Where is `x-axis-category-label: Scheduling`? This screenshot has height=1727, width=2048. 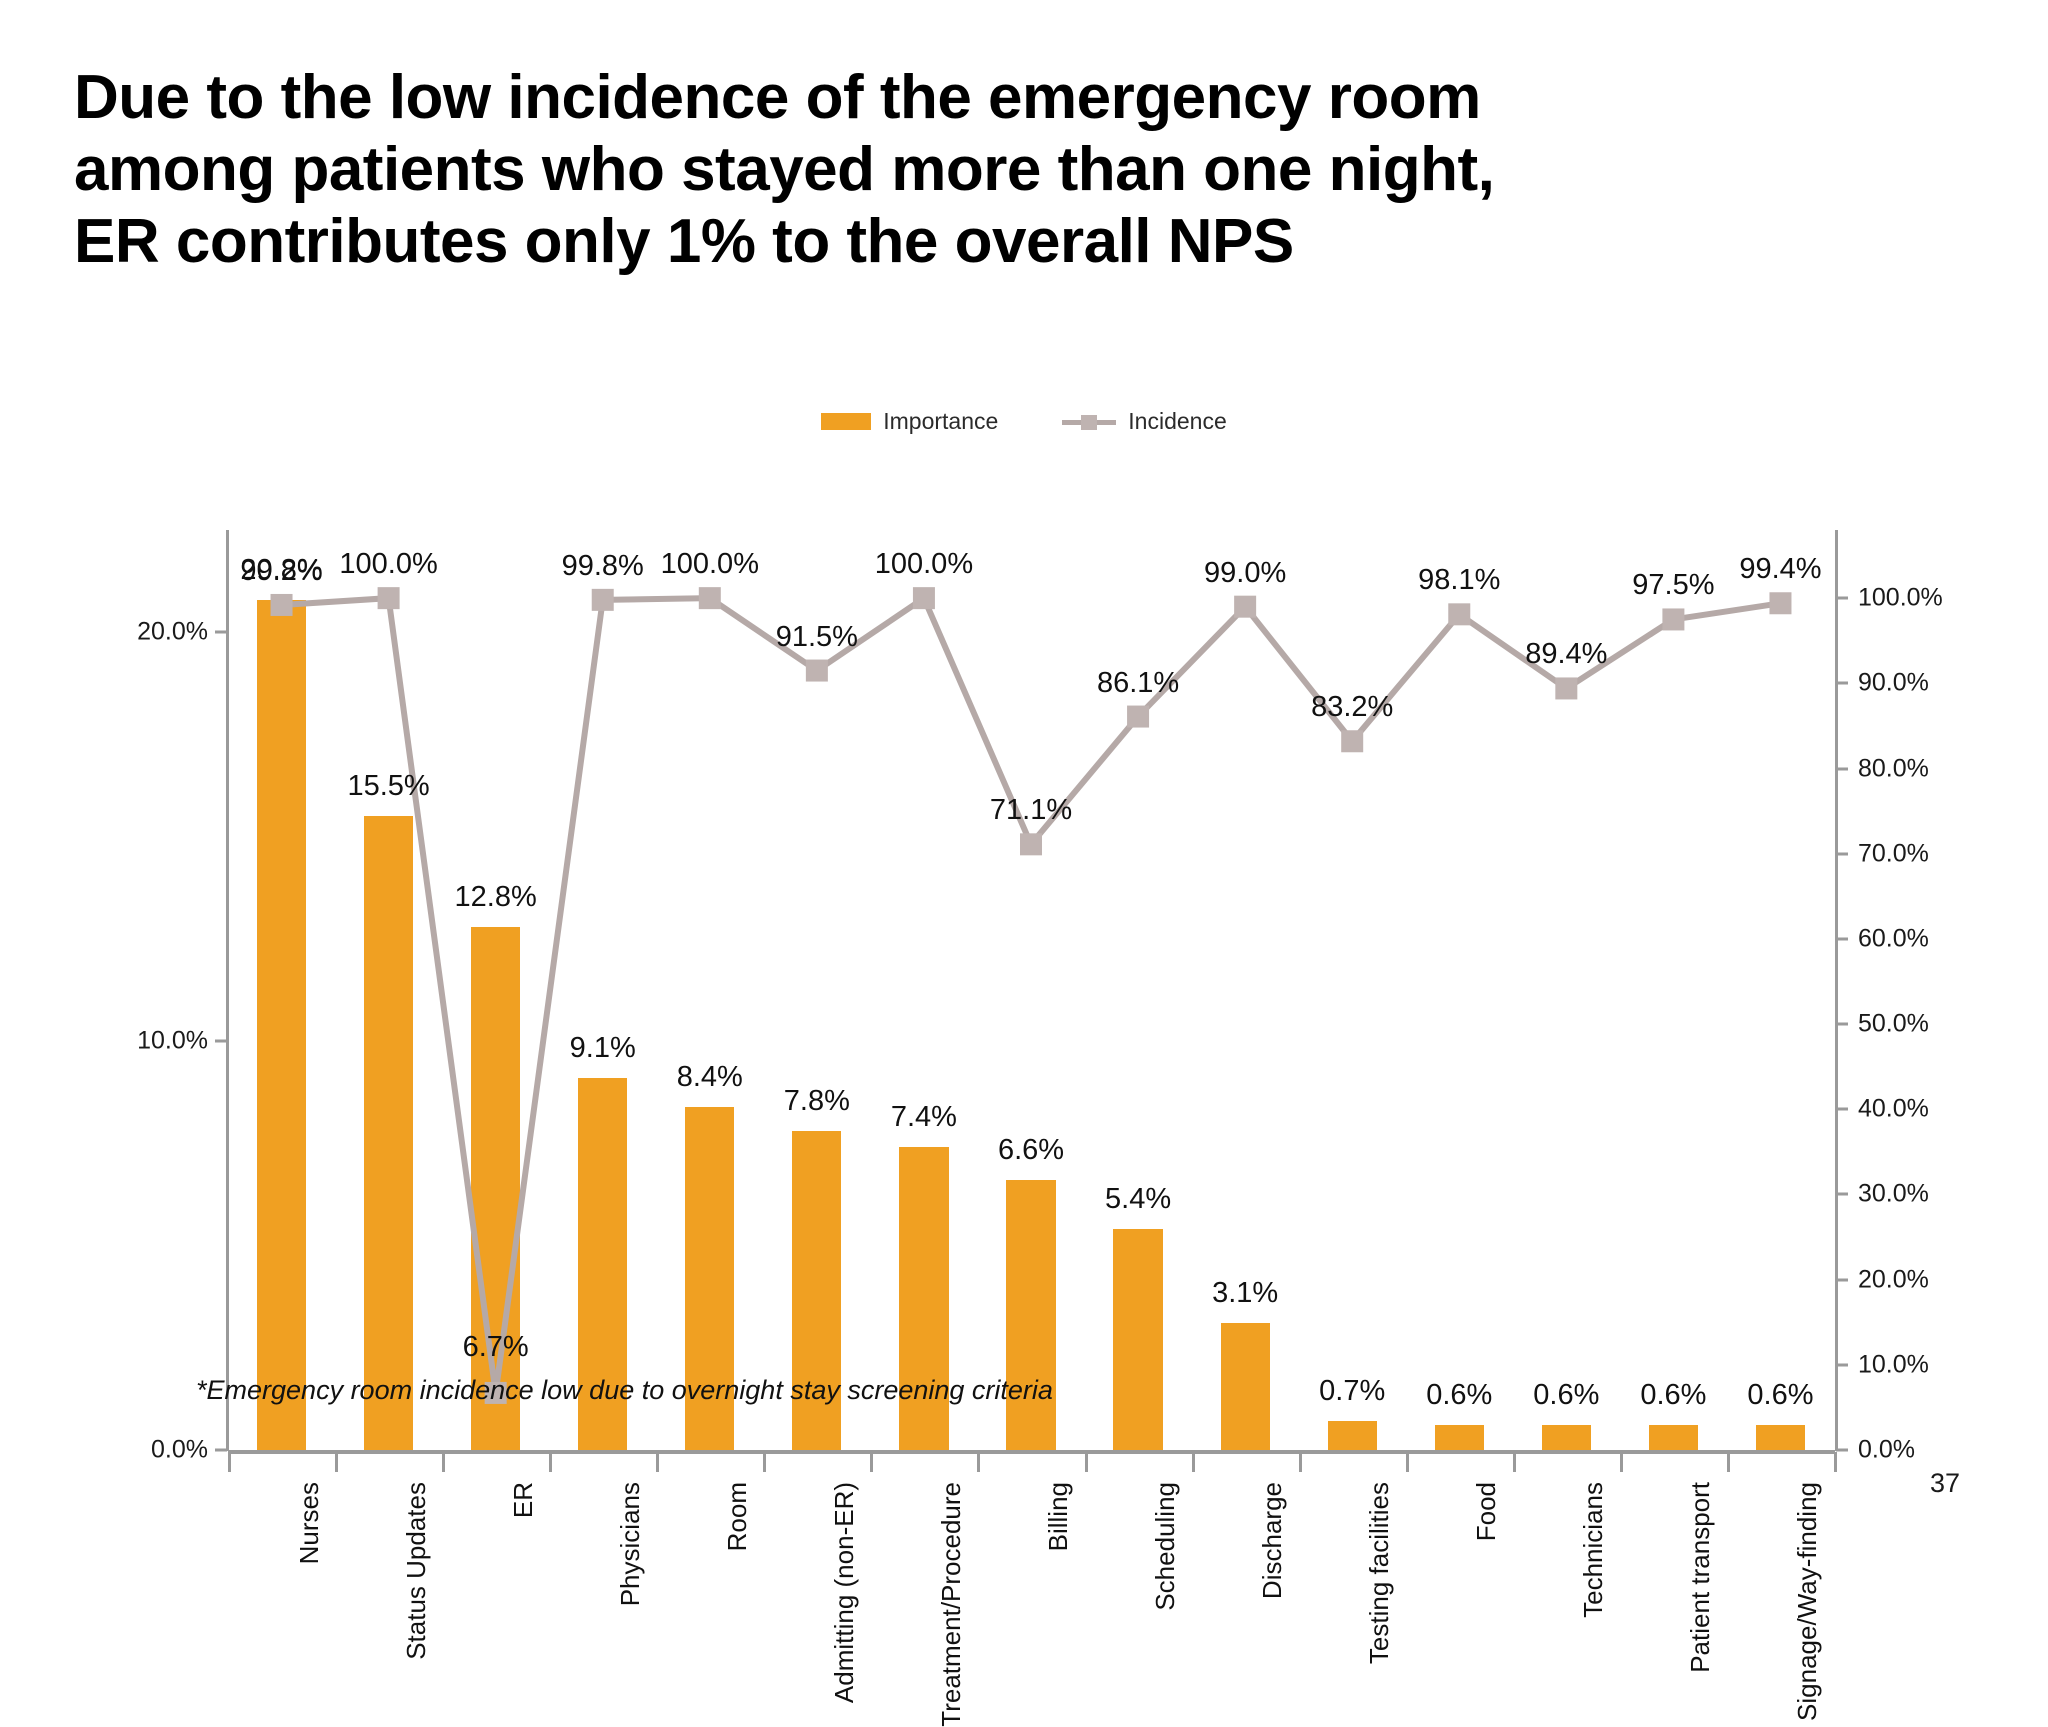 x-axis-category-label: Scheduling is located at coordinates (1165, 1546).